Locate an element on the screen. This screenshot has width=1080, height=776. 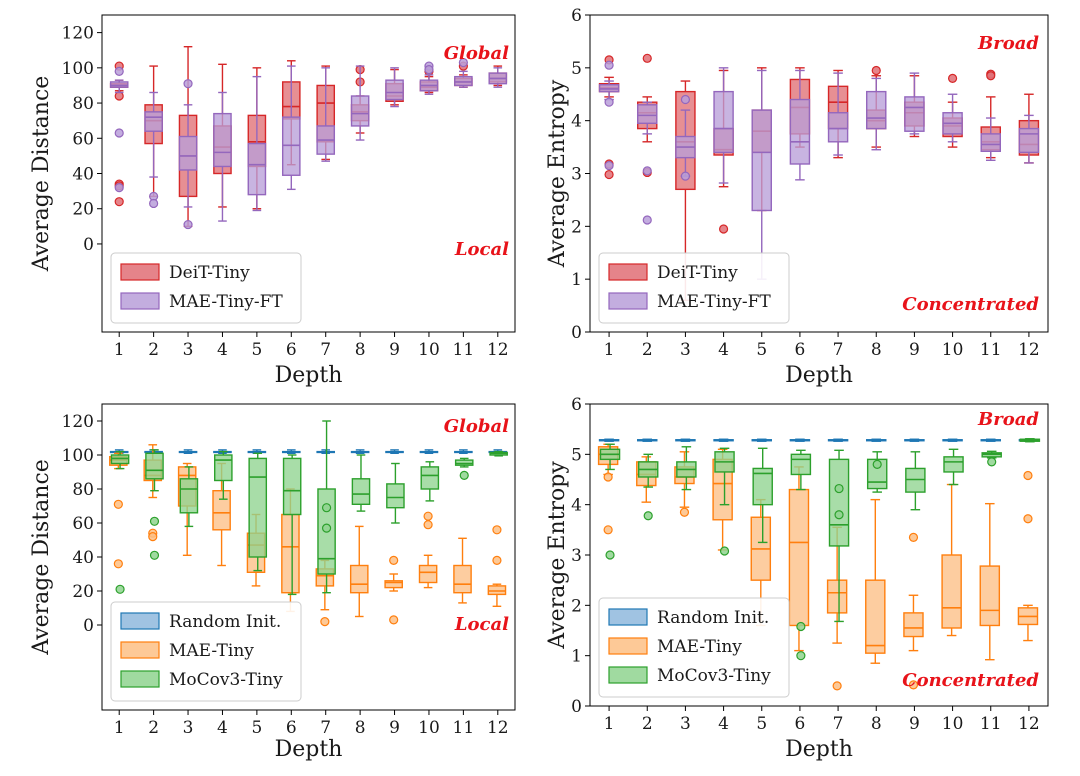
annotation-concentrated: Concentrated is located at coordinates (970, 304).